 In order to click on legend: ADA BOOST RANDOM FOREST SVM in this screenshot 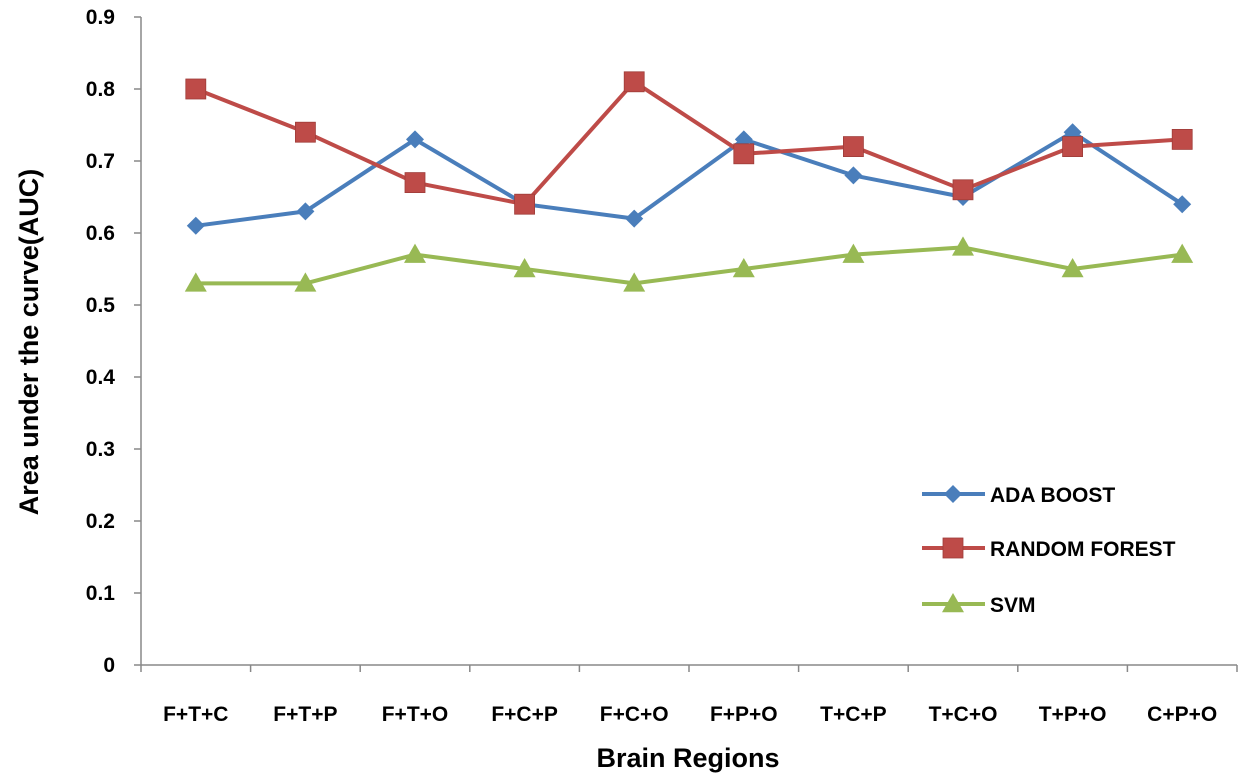, I will do `click(1049, 550)`.